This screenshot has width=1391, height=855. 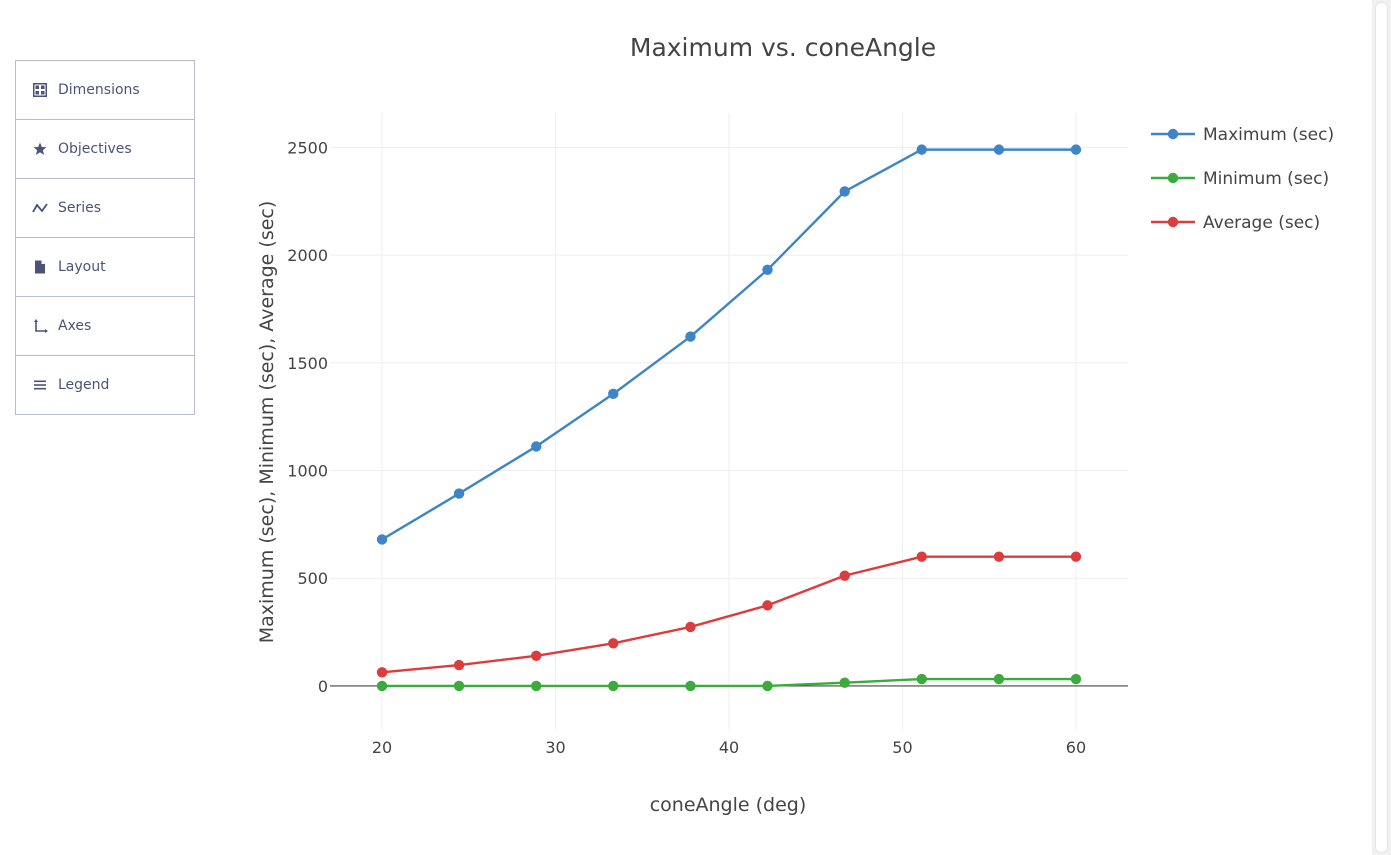 I want to click on scrollbar-thumb, so click(x=1381, y=427).